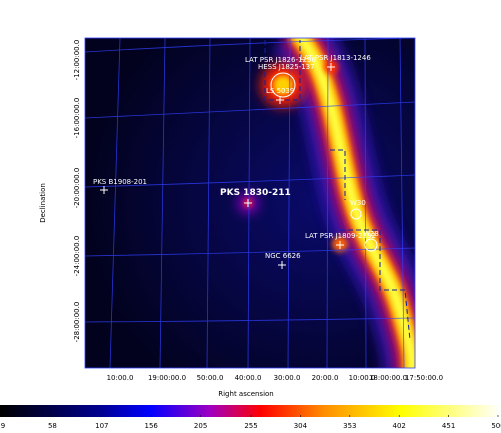 The height and width of the screenshot is (433, 501). What do you see at coordinates (77, 322) in the screenshot?
I see `y-tick-label: -28:00:00.0` at bounding box center [77, 322].